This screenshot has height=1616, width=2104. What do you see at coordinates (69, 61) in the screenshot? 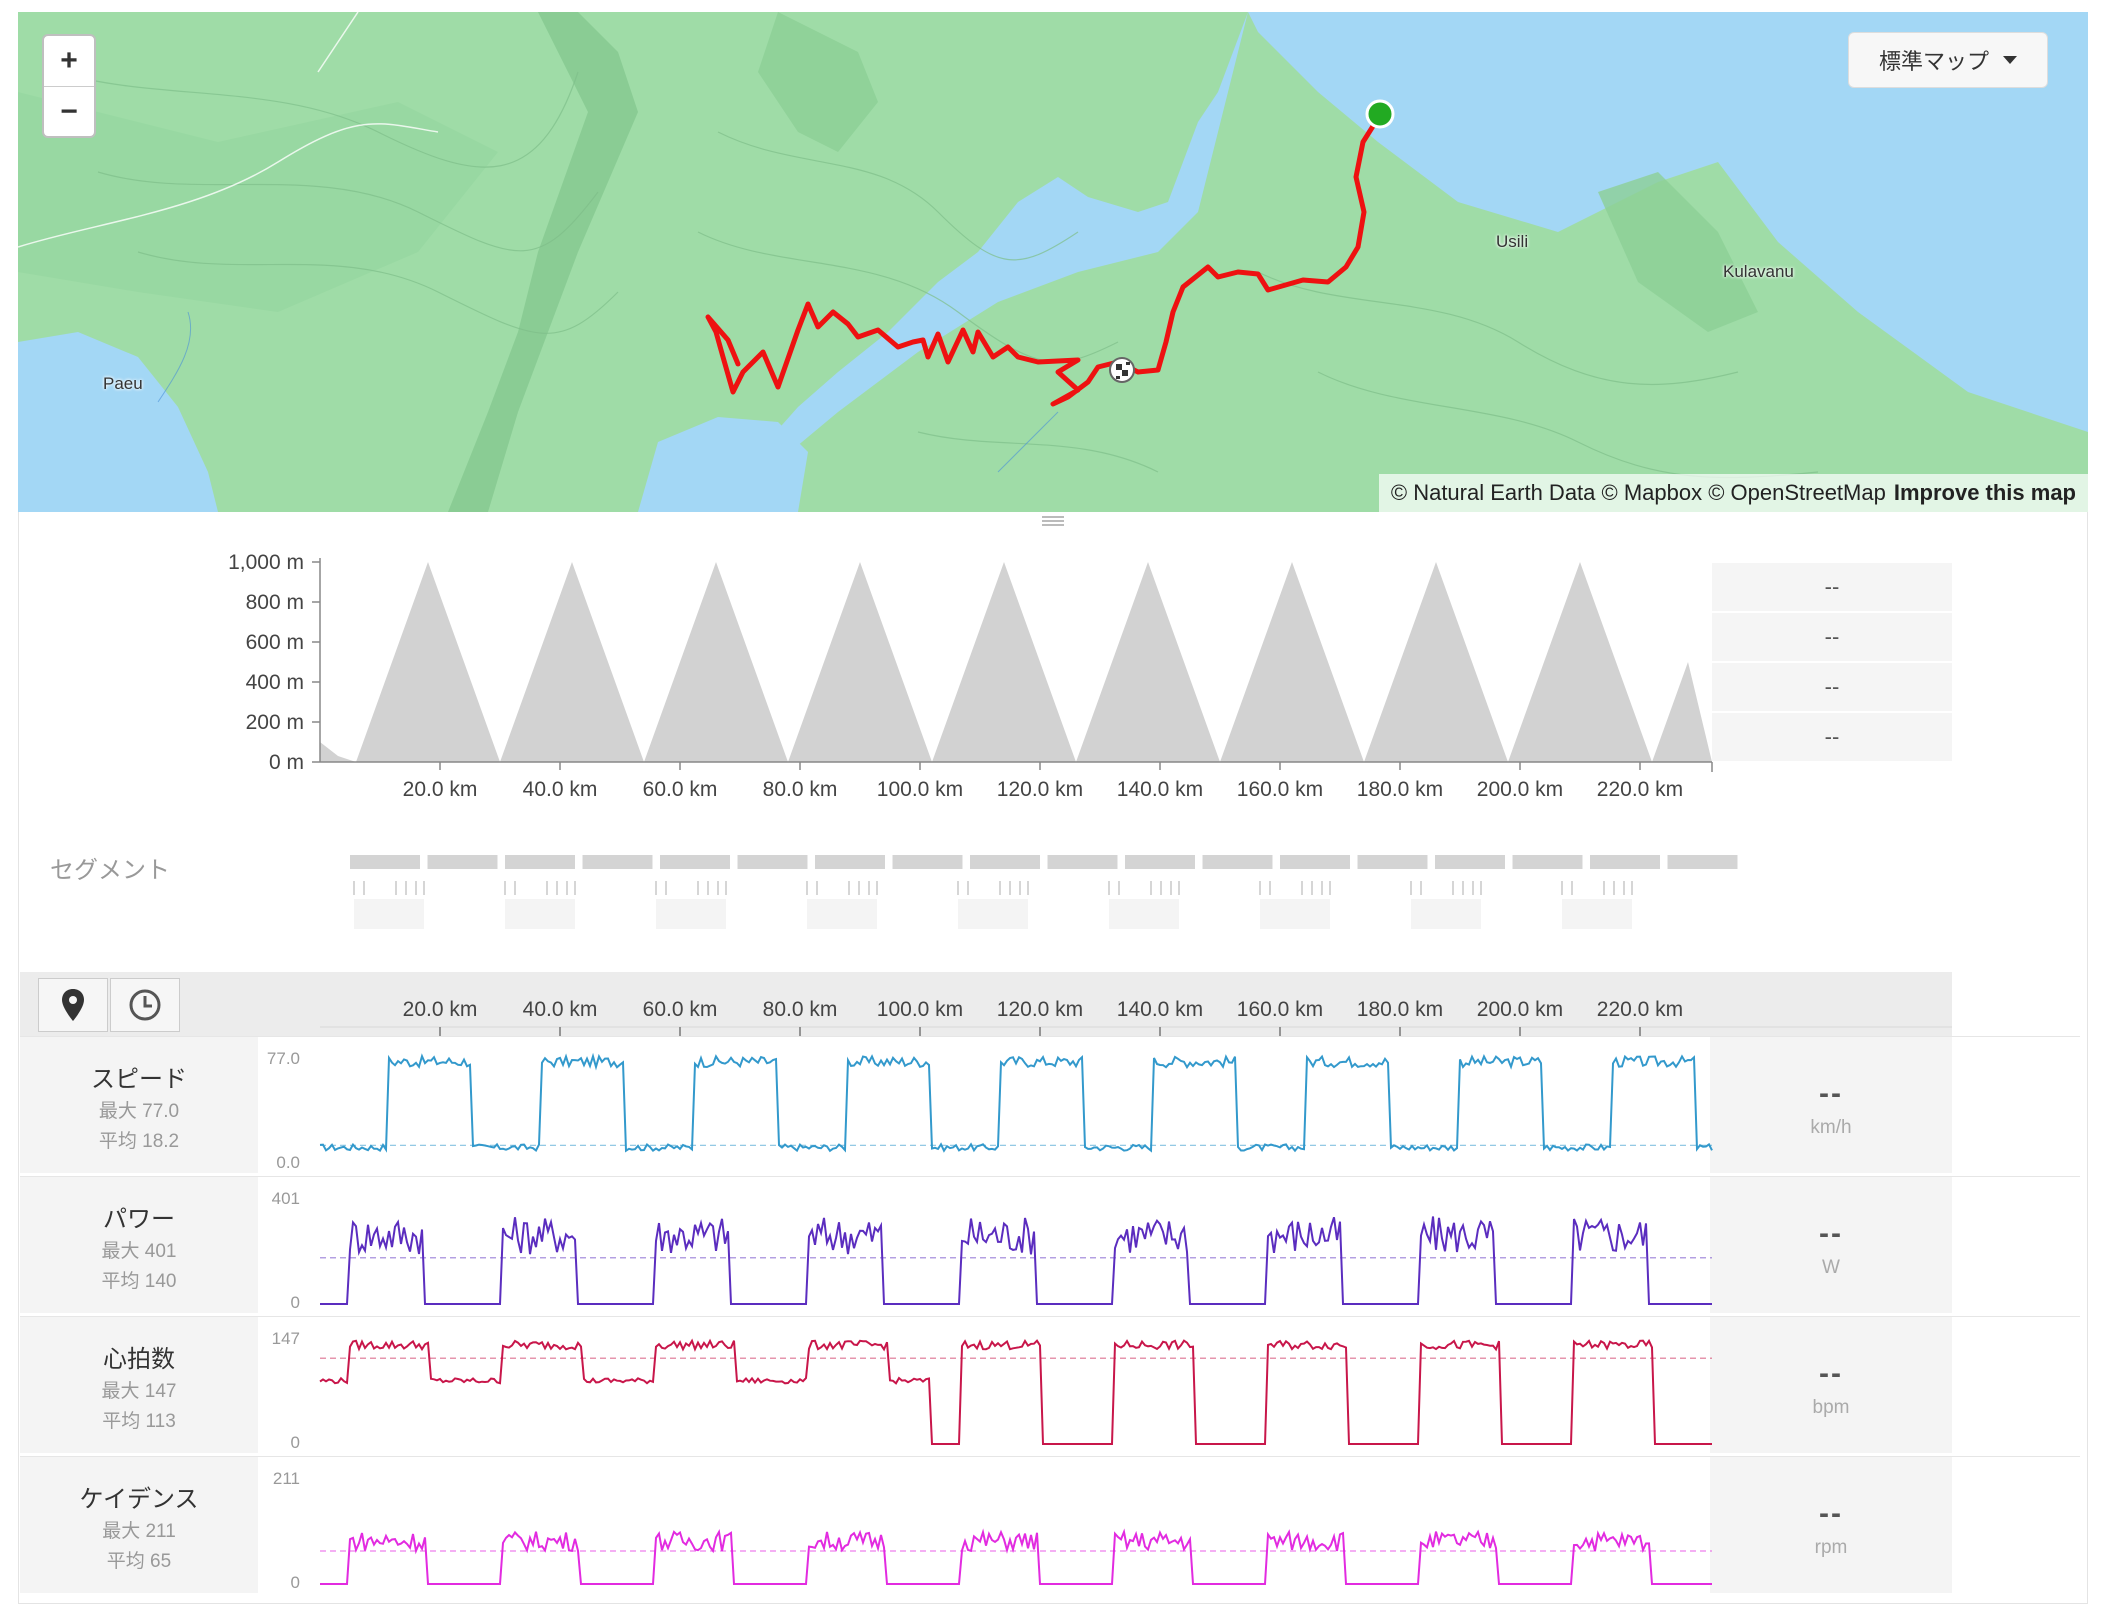
I see `zoom-in-button: +` at bounding box center [69, 61].